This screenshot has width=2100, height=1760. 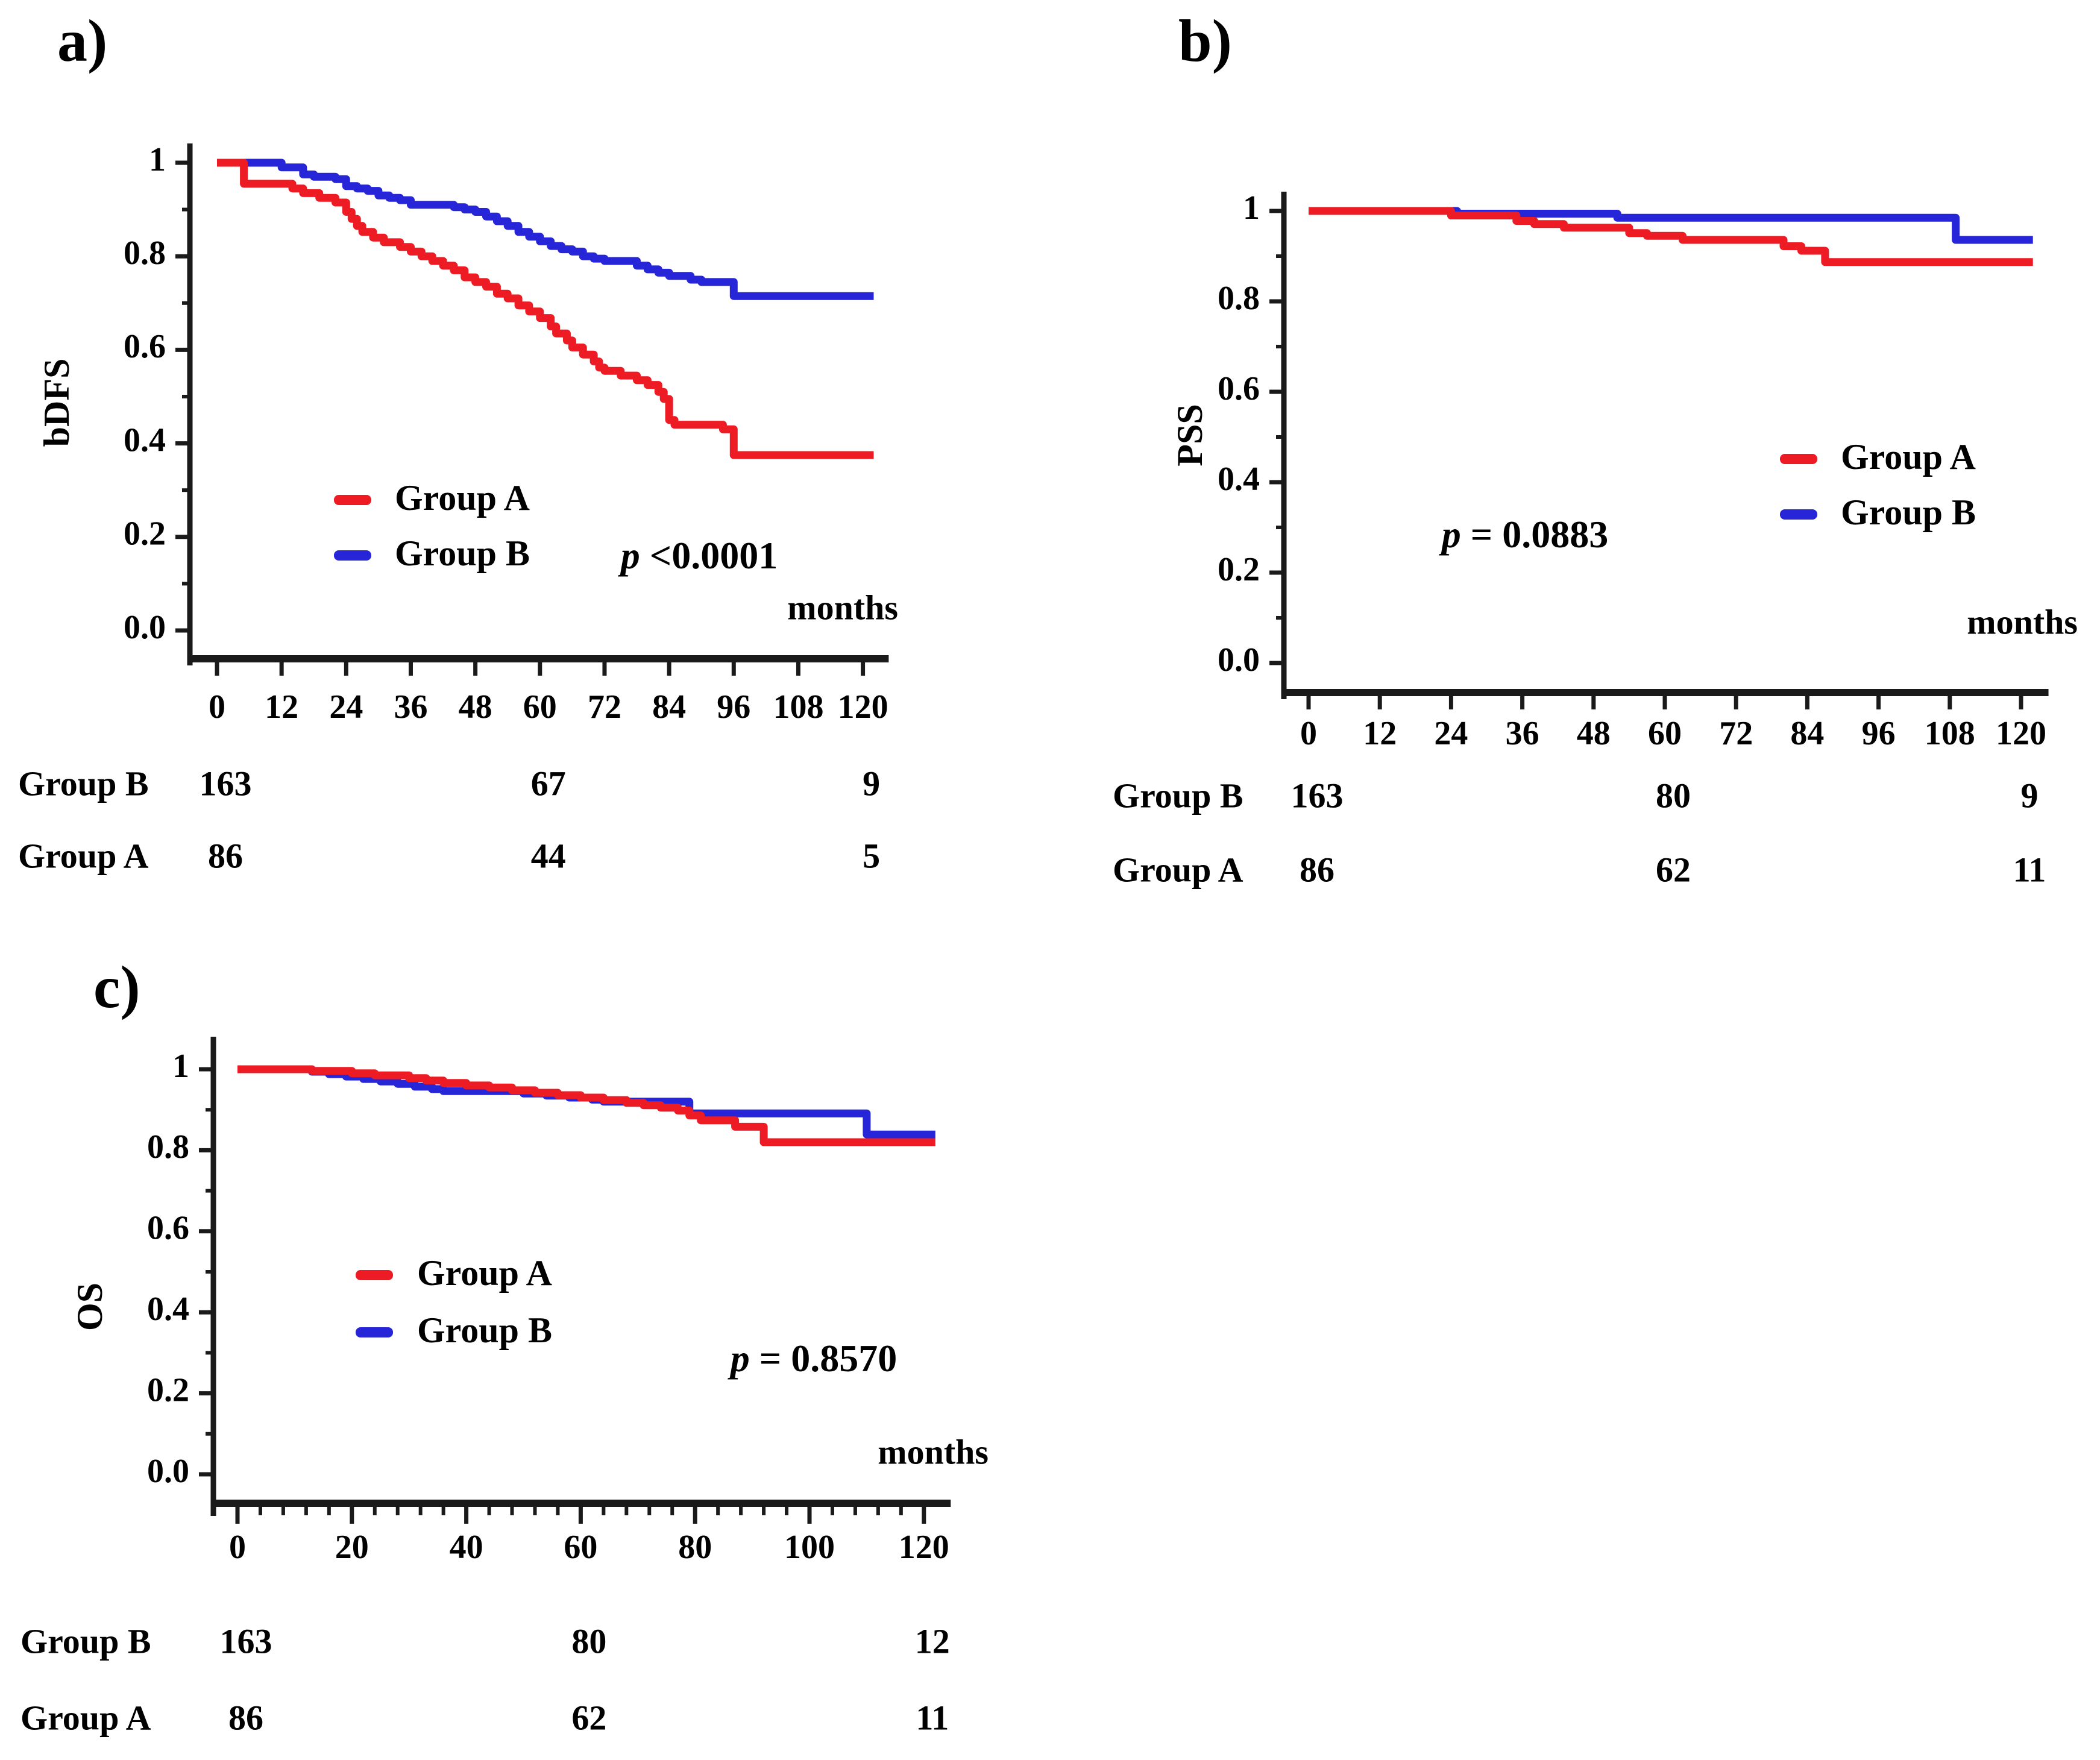 What do you see at coordinates (180, 1066) in the screenshot?
I see `y-tick-label: 1` at bounding box center [180, 1066].